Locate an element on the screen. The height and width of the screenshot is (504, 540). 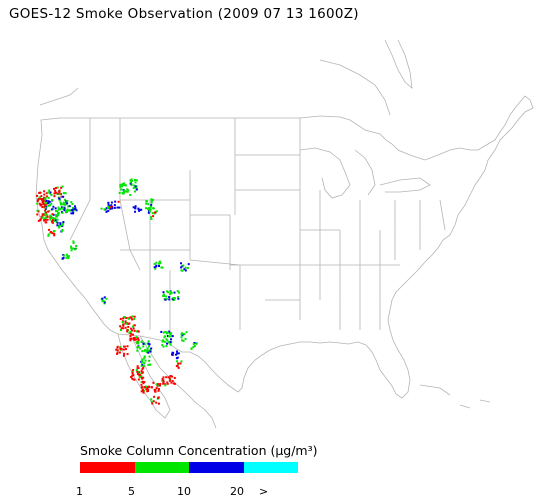
legend-tick: > is located at coordinates (263, 491).